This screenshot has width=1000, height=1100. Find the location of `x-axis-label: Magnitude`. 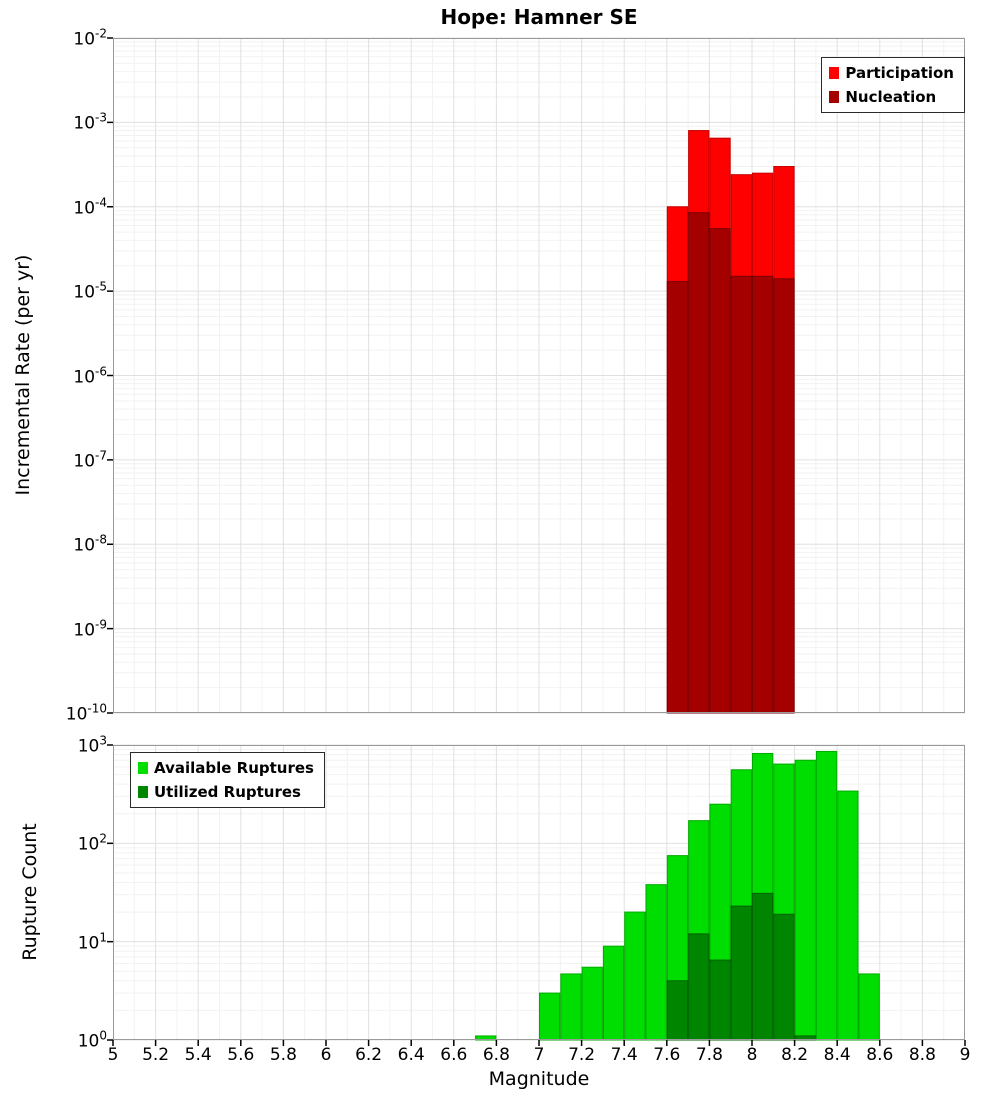

x-axis-label: Magnitude is located at coordinates (539, 1079).